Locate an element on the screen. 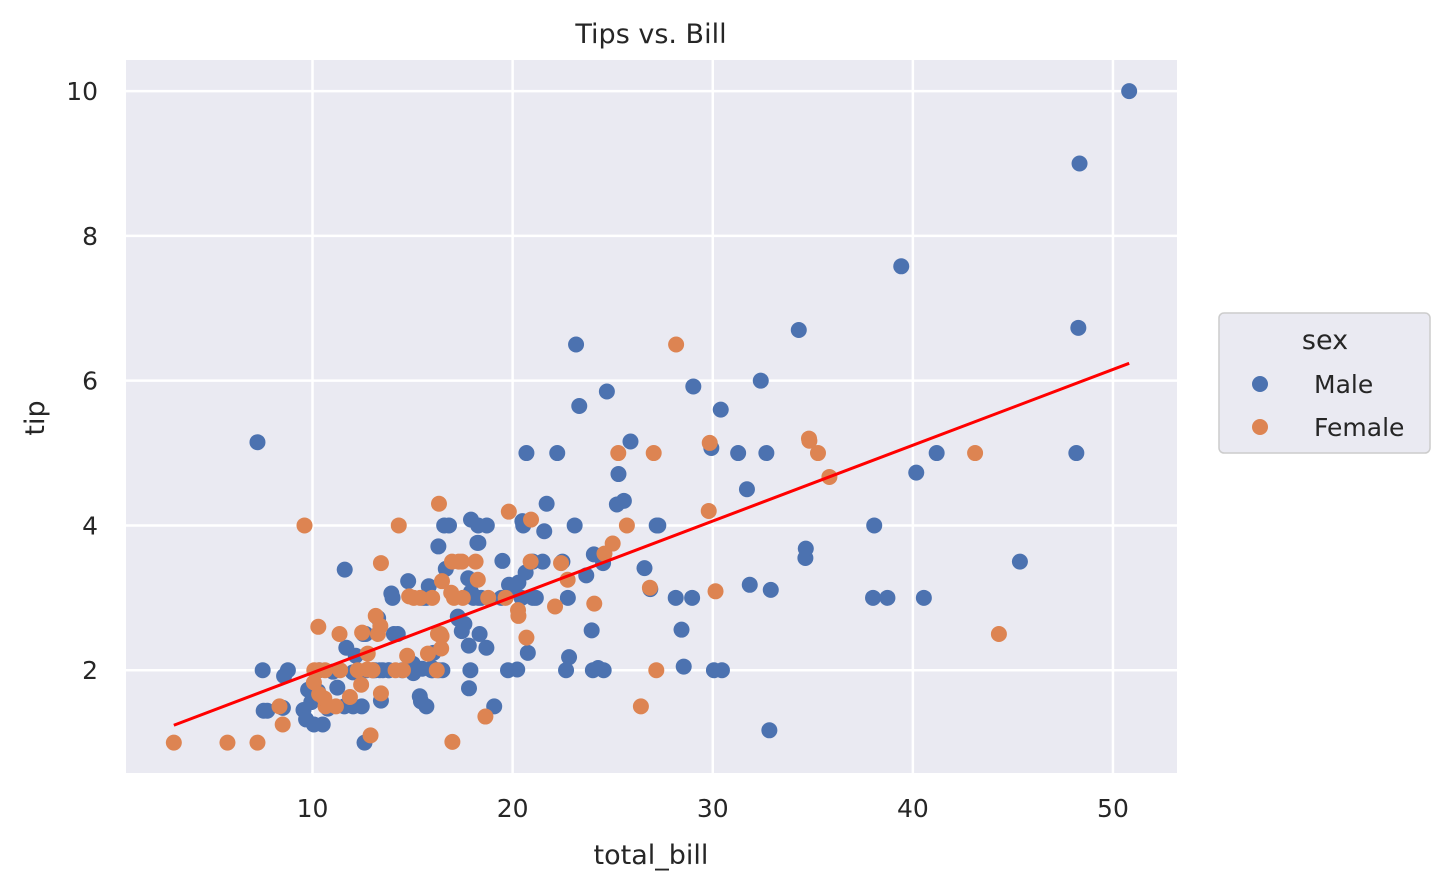  legend-box is located at coordinates (1324, 383).